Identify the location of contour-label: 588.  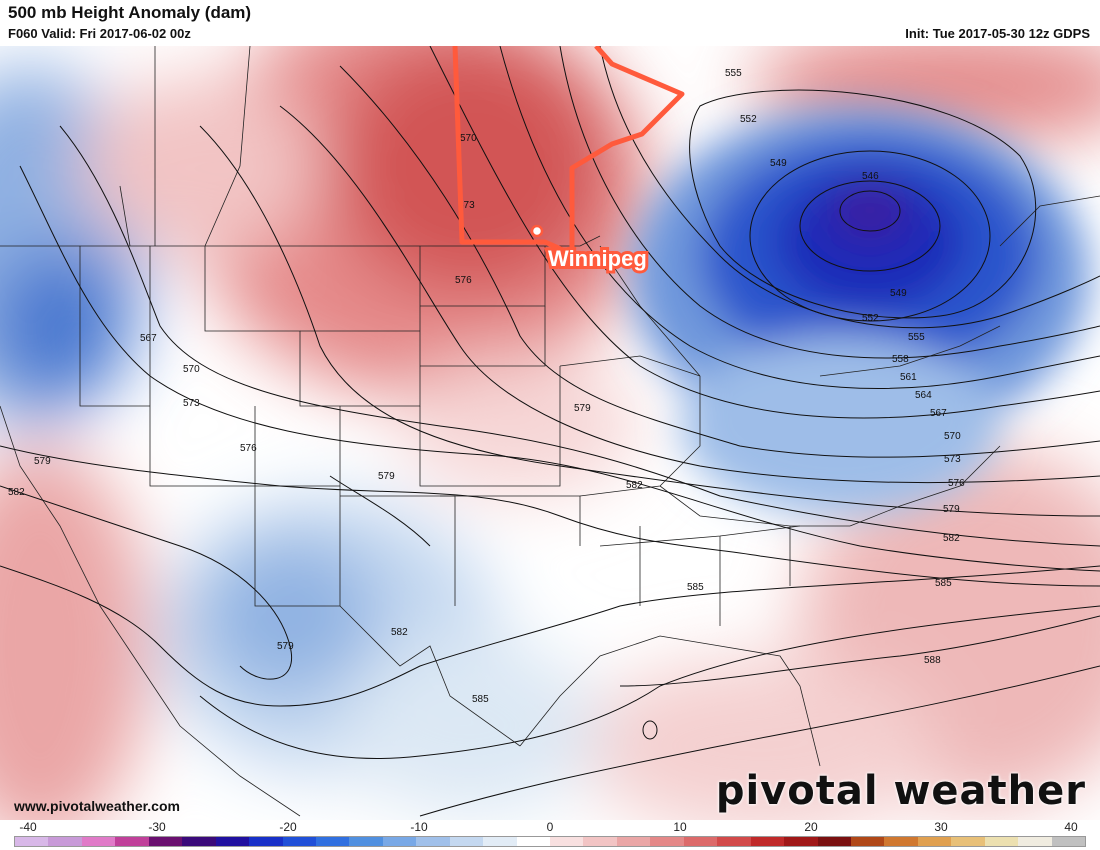
(932, 660).